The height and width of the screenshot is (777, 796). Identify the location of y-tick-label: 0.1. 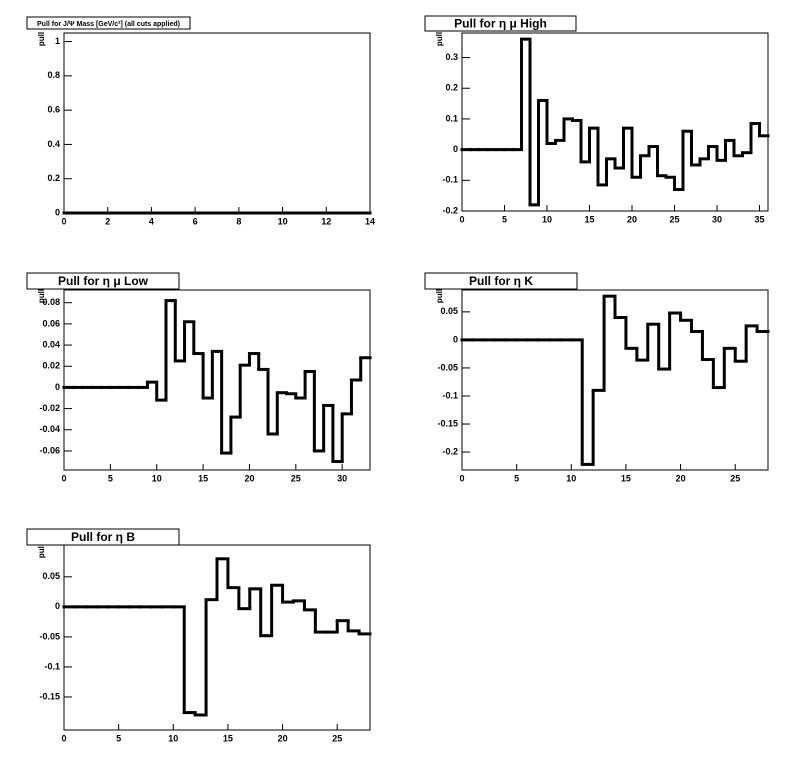
(451, 118).